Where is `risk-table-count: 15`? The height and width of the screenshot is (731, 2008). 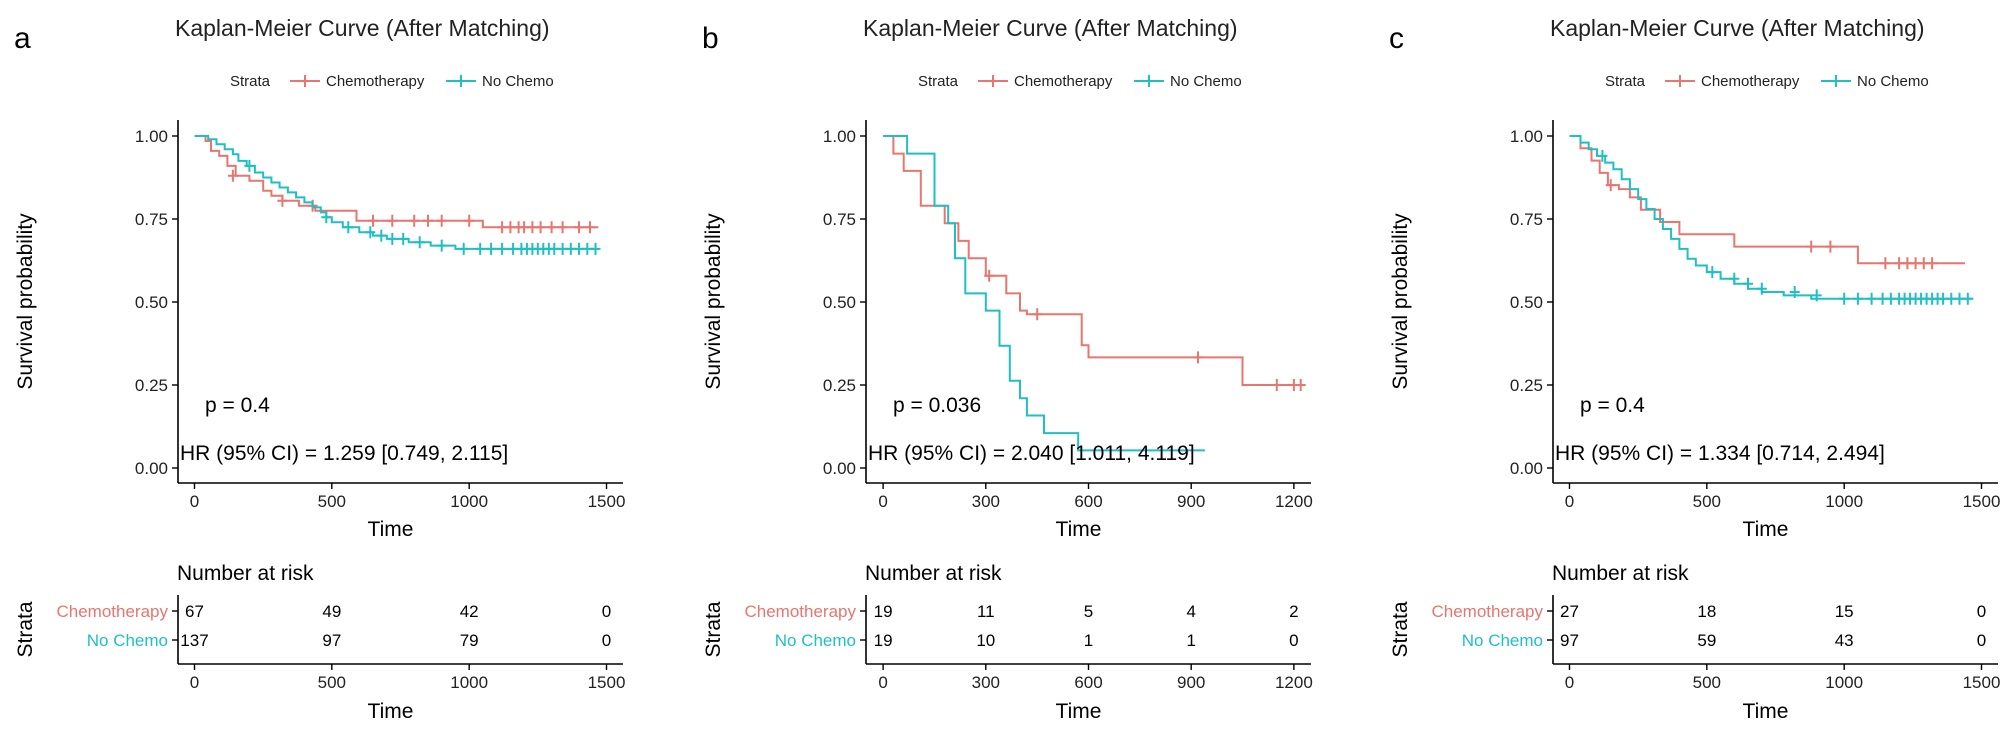 risk-table-count: 15 is located at coordinates (1844, 611).